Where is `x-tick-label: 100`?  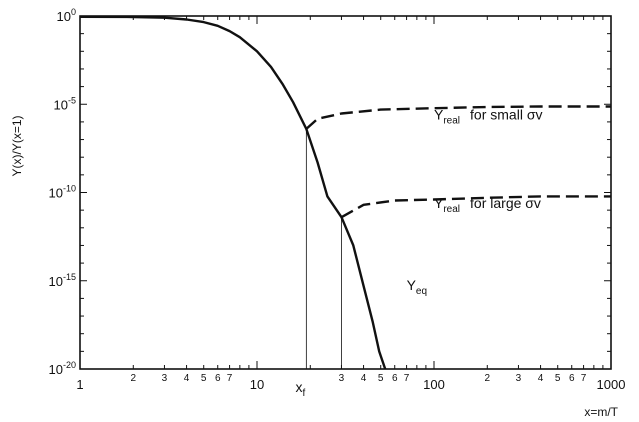
x-tick-label: 100 is located at coordinates (434, 384).